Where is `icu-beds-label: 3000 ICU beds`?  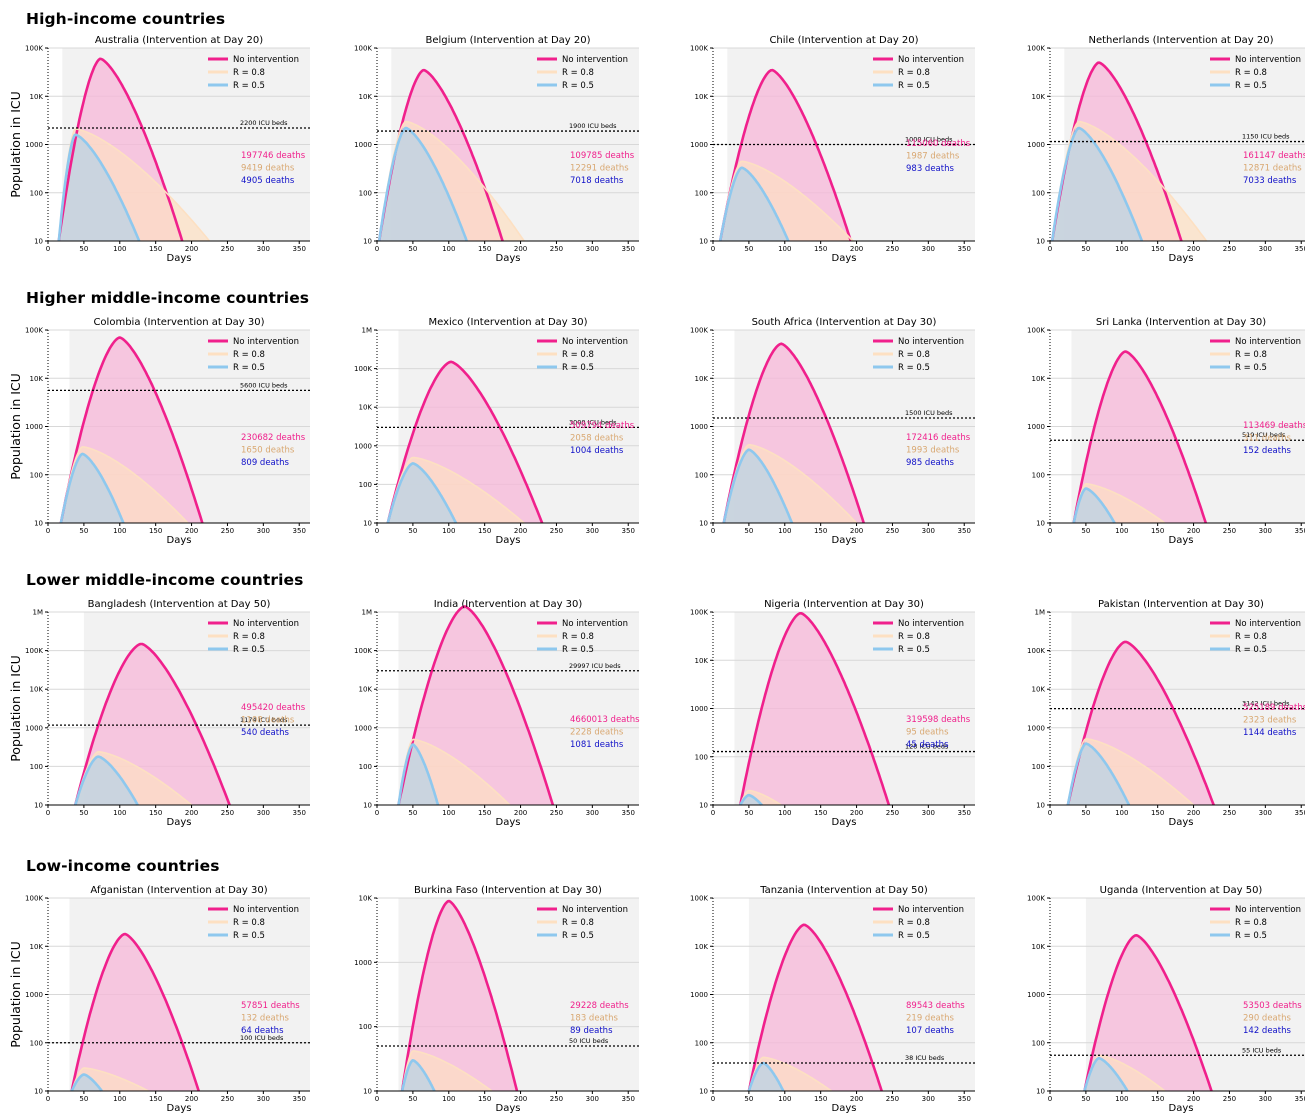
icu-beds-label: 3000 ICU beds is located at coordinates (593, 422).